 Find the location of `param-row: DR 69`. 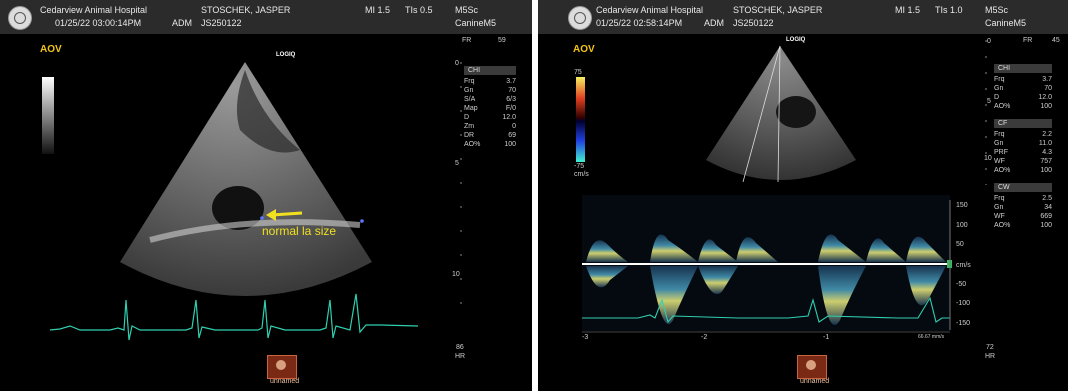

param-row: DR 69 is located at coordinates (490, 135).